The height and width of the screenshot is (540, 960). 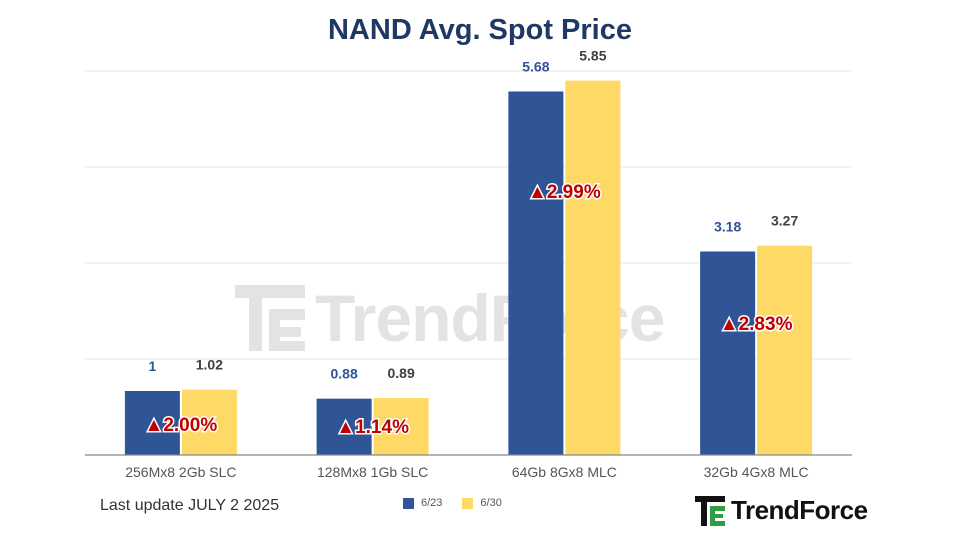 What do you see at coordinates (432, 503) in the screenshot?
I see `legend-label-series-1: 6/23` at bounding box center [432, 503].